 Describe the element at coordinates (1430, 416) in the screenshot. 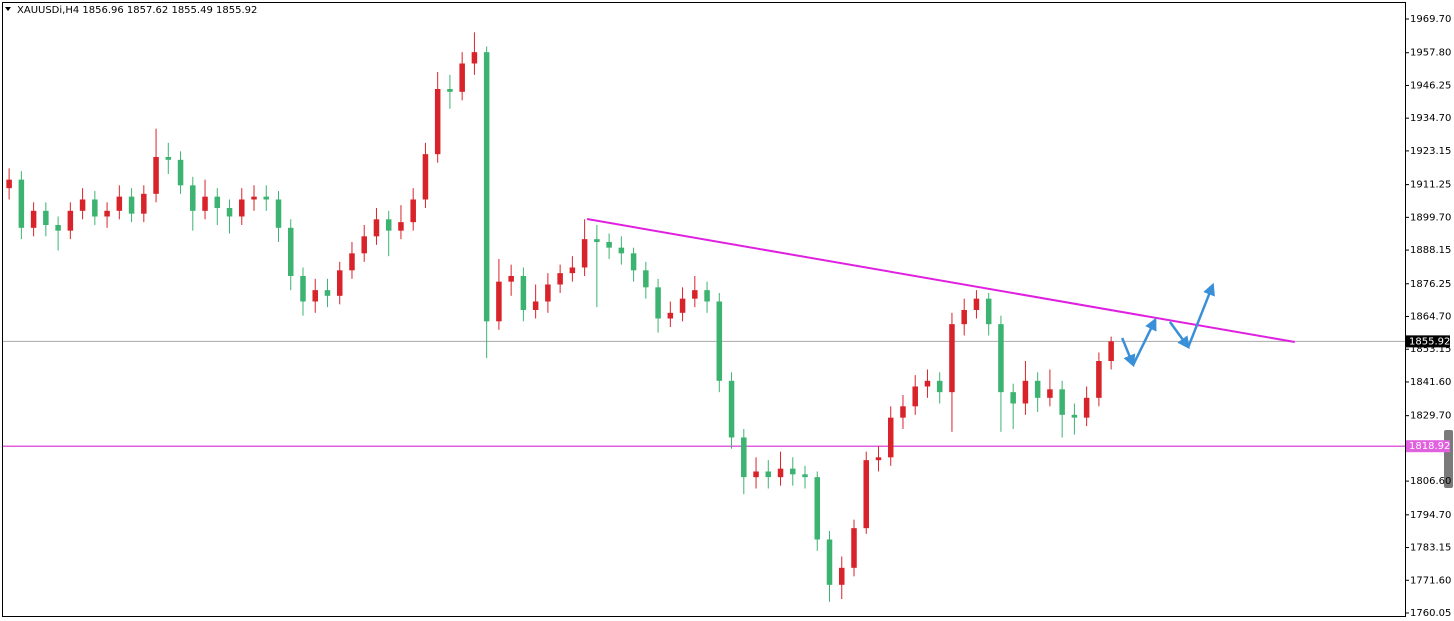

I see `y-tick-label: 1829.70` at that location.